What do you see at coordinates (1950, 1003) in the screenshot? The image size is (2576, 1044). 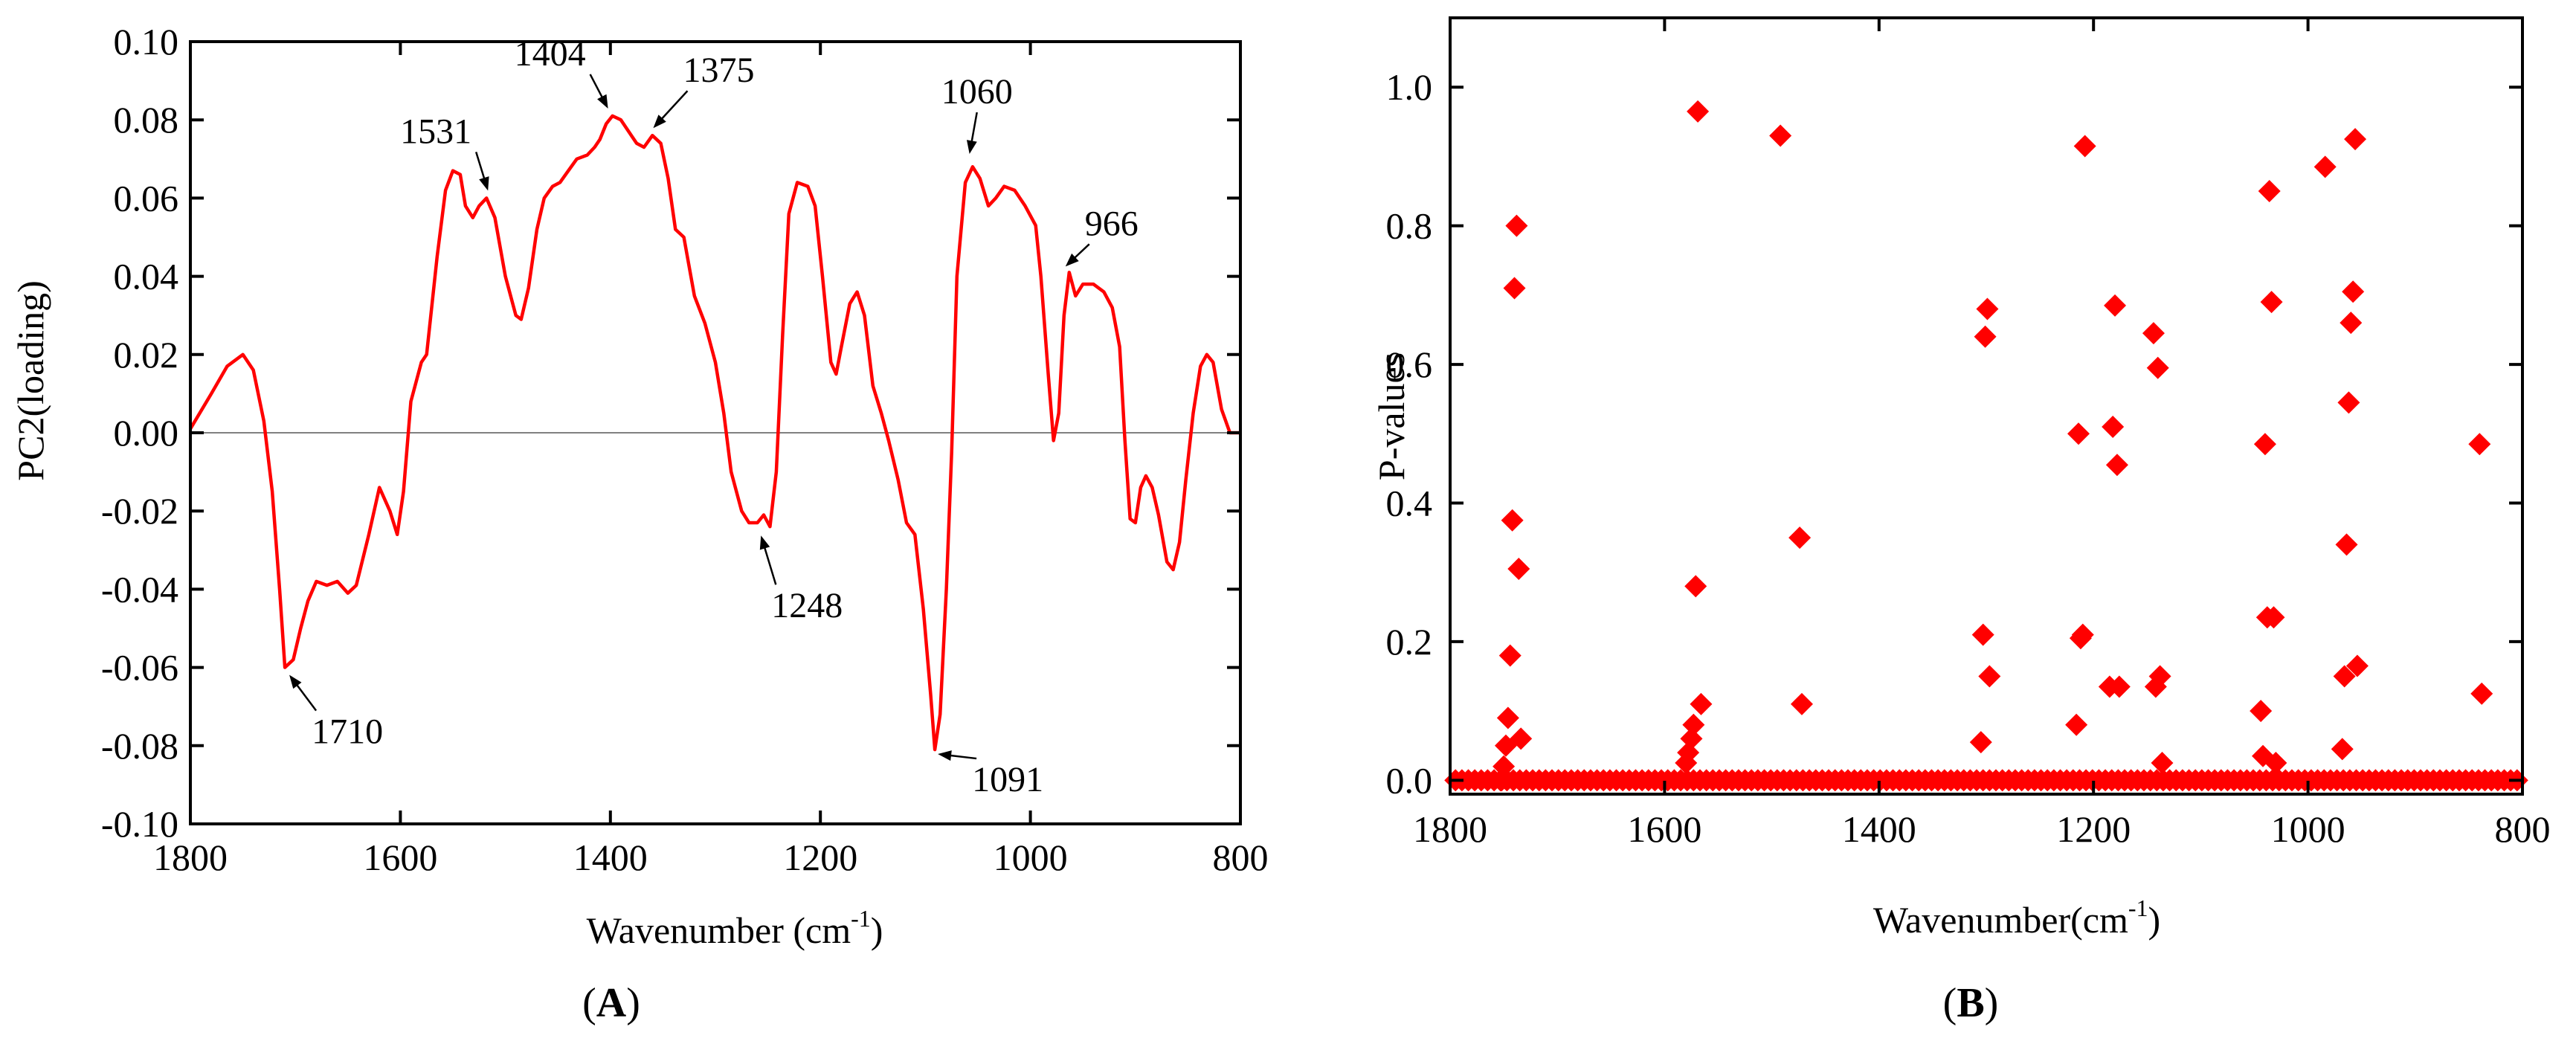 I see `panel-b-label-open: (` at bounding box center [1950, 1003].